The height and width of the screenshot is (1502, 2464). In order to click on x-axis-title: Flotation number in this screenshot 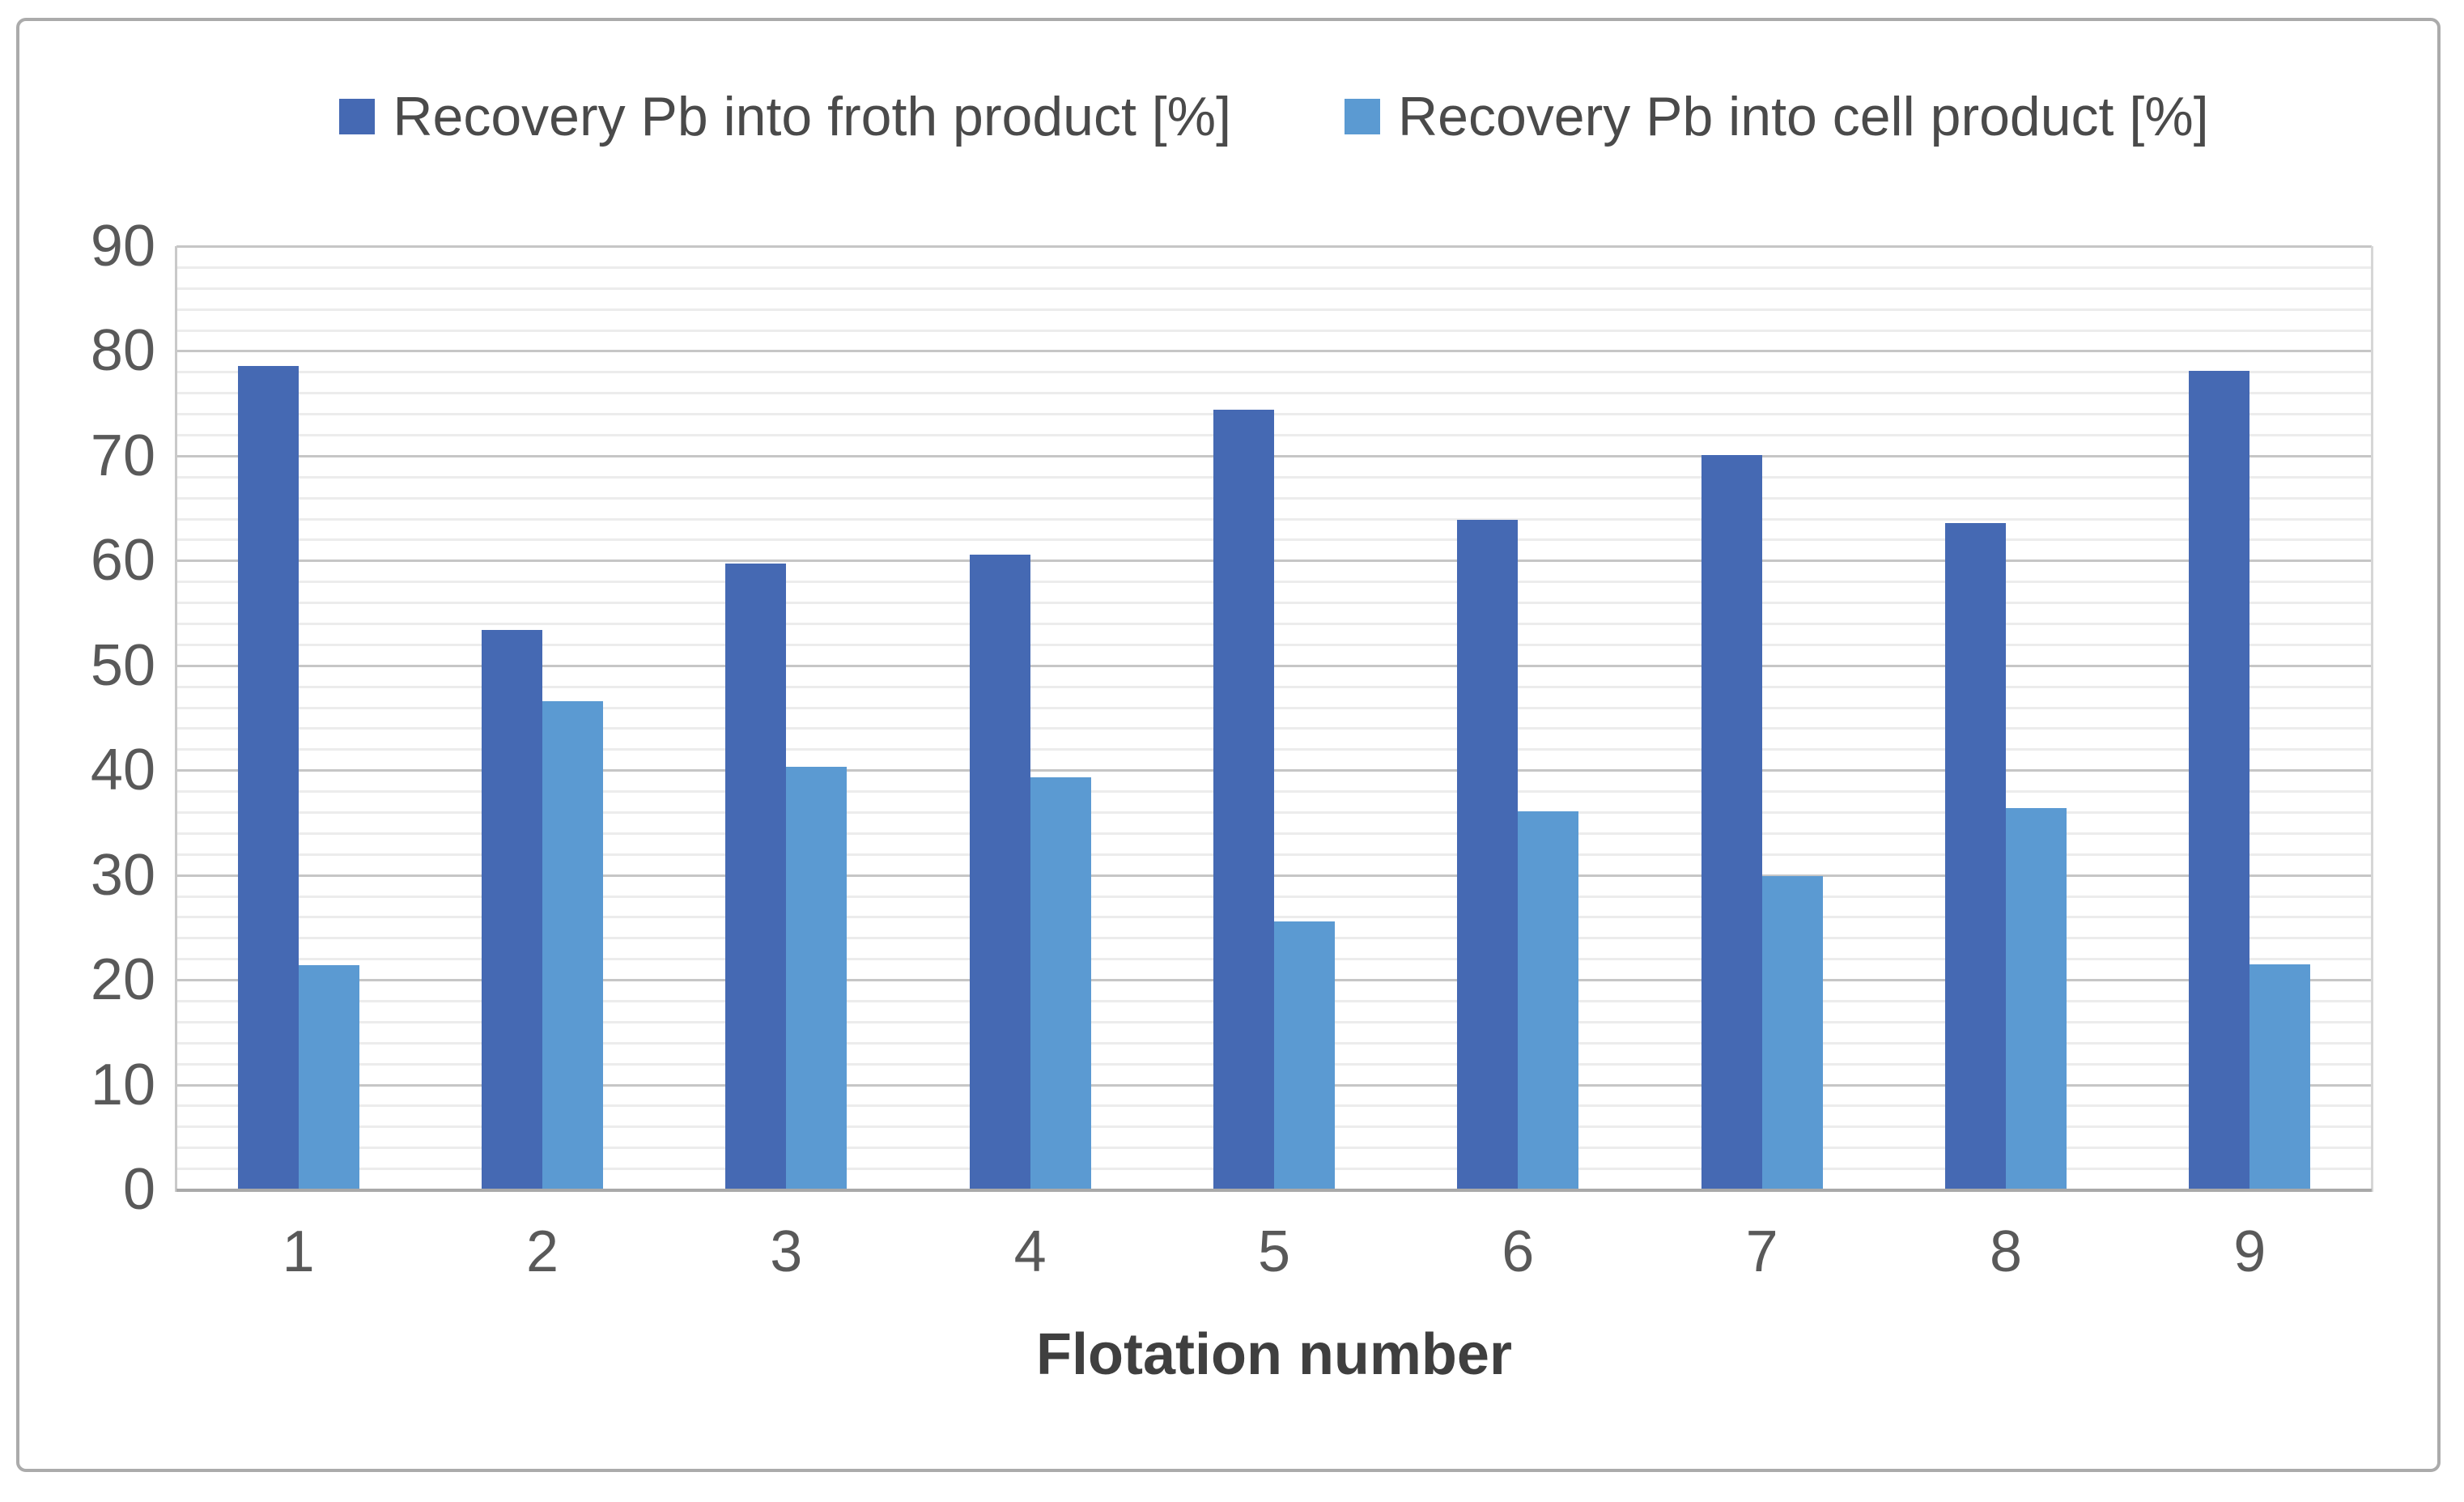, I will do `click(1274, 1354)`.